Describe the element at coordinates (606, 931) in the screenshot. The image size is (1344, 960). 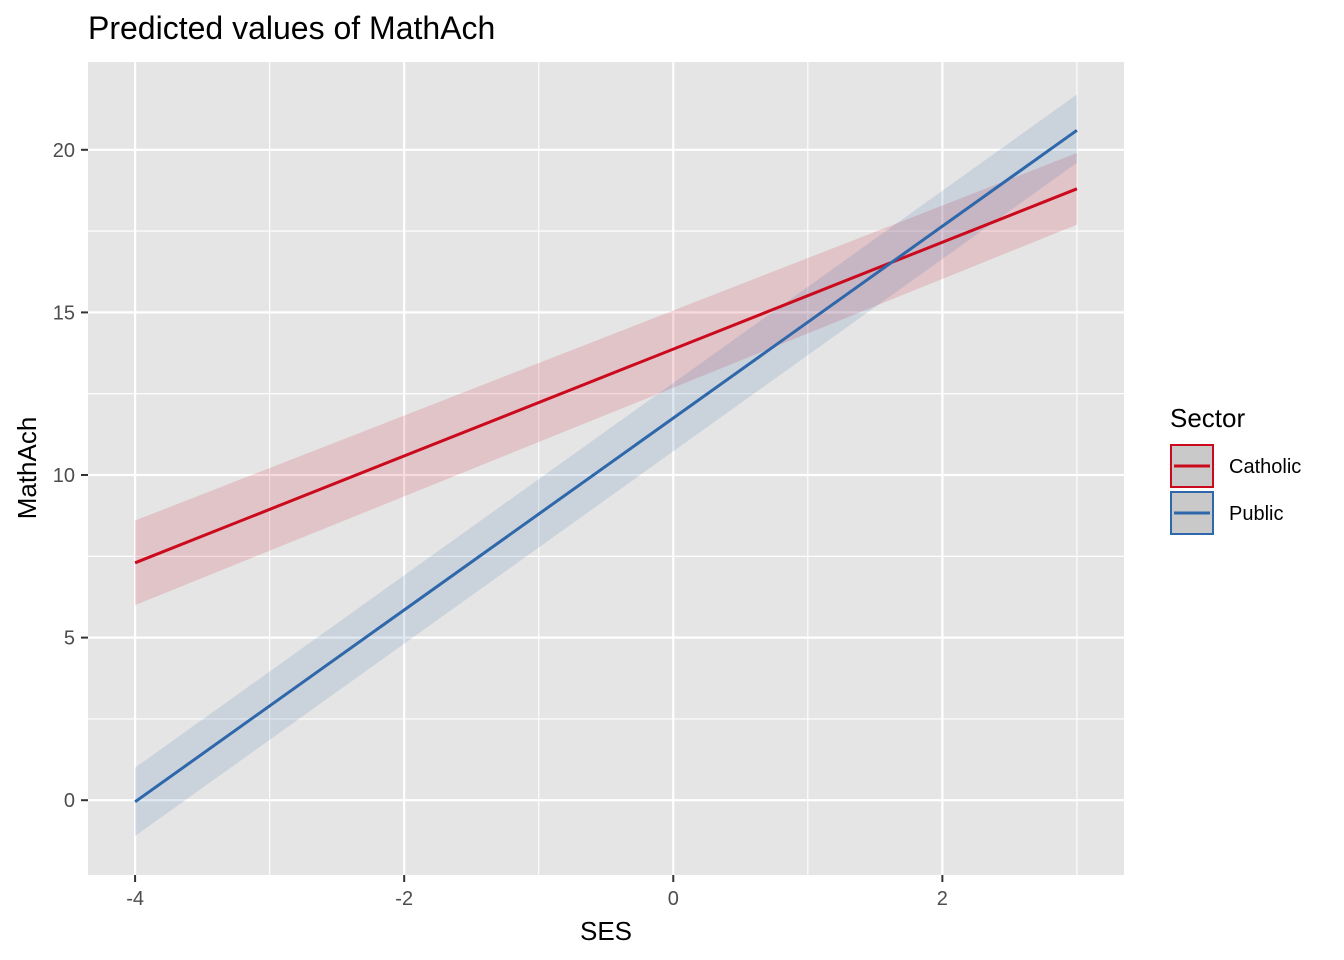
I see `x-axis-title: SES` at that location.